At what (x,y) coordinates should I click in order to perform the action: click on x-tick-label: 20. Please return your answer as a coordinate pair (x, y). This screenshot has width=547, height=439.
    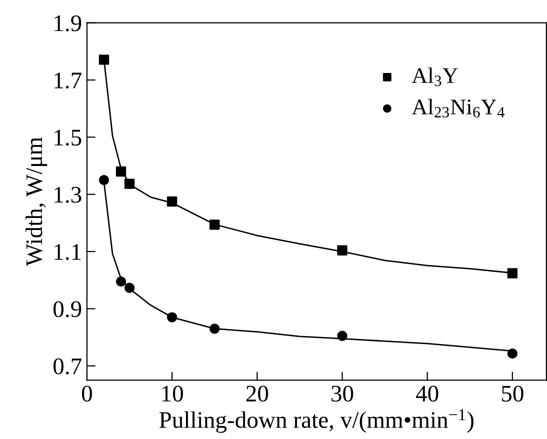
    Looking at the image, I should click on (257, 394).